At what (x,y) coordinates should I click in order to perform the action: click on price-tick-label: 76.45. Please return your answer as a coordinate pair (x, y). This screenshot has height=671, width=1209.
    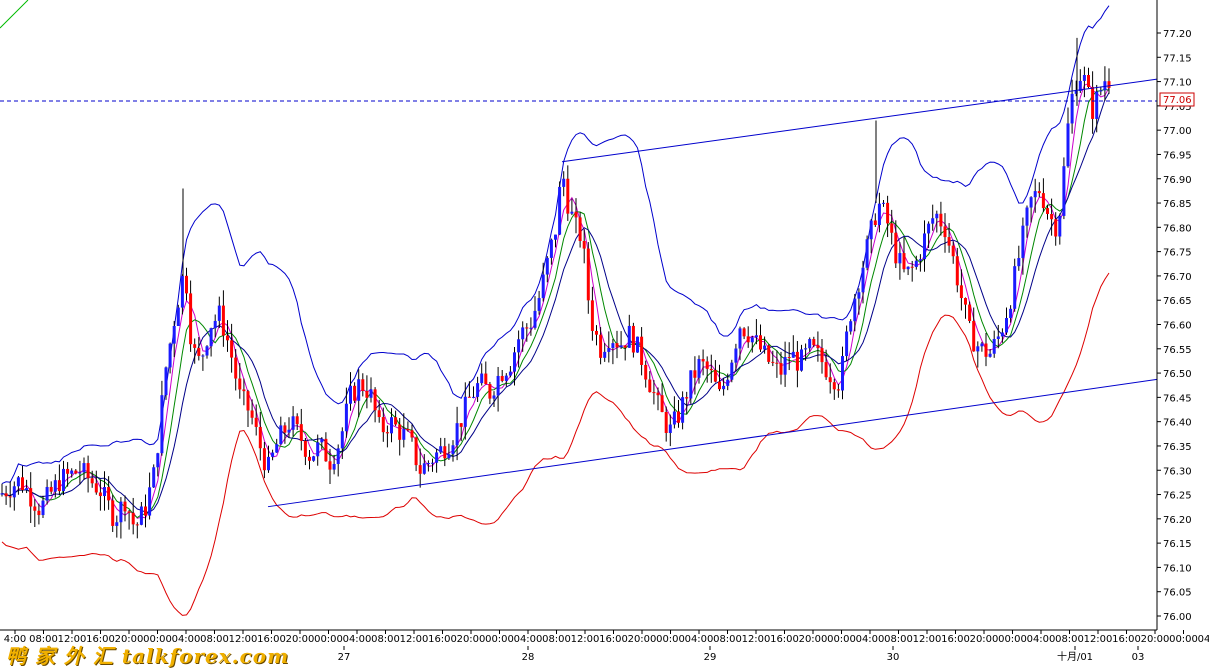
    Looking at the image, I should click on (1177, 398).